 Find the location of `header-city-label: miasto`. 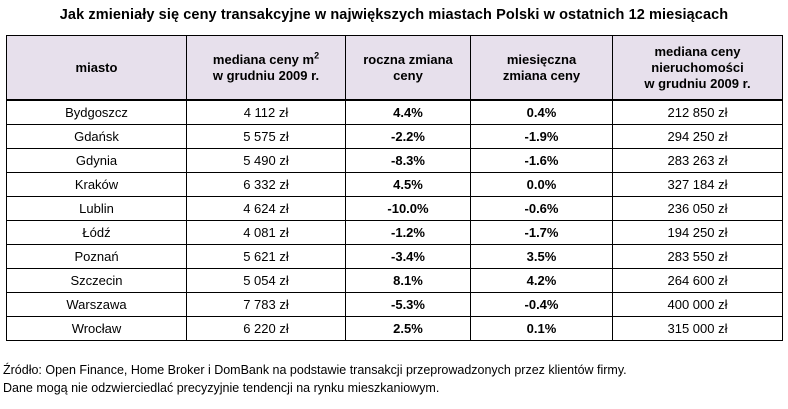

header-city-label: miasto is located at coordinates (96, 67).